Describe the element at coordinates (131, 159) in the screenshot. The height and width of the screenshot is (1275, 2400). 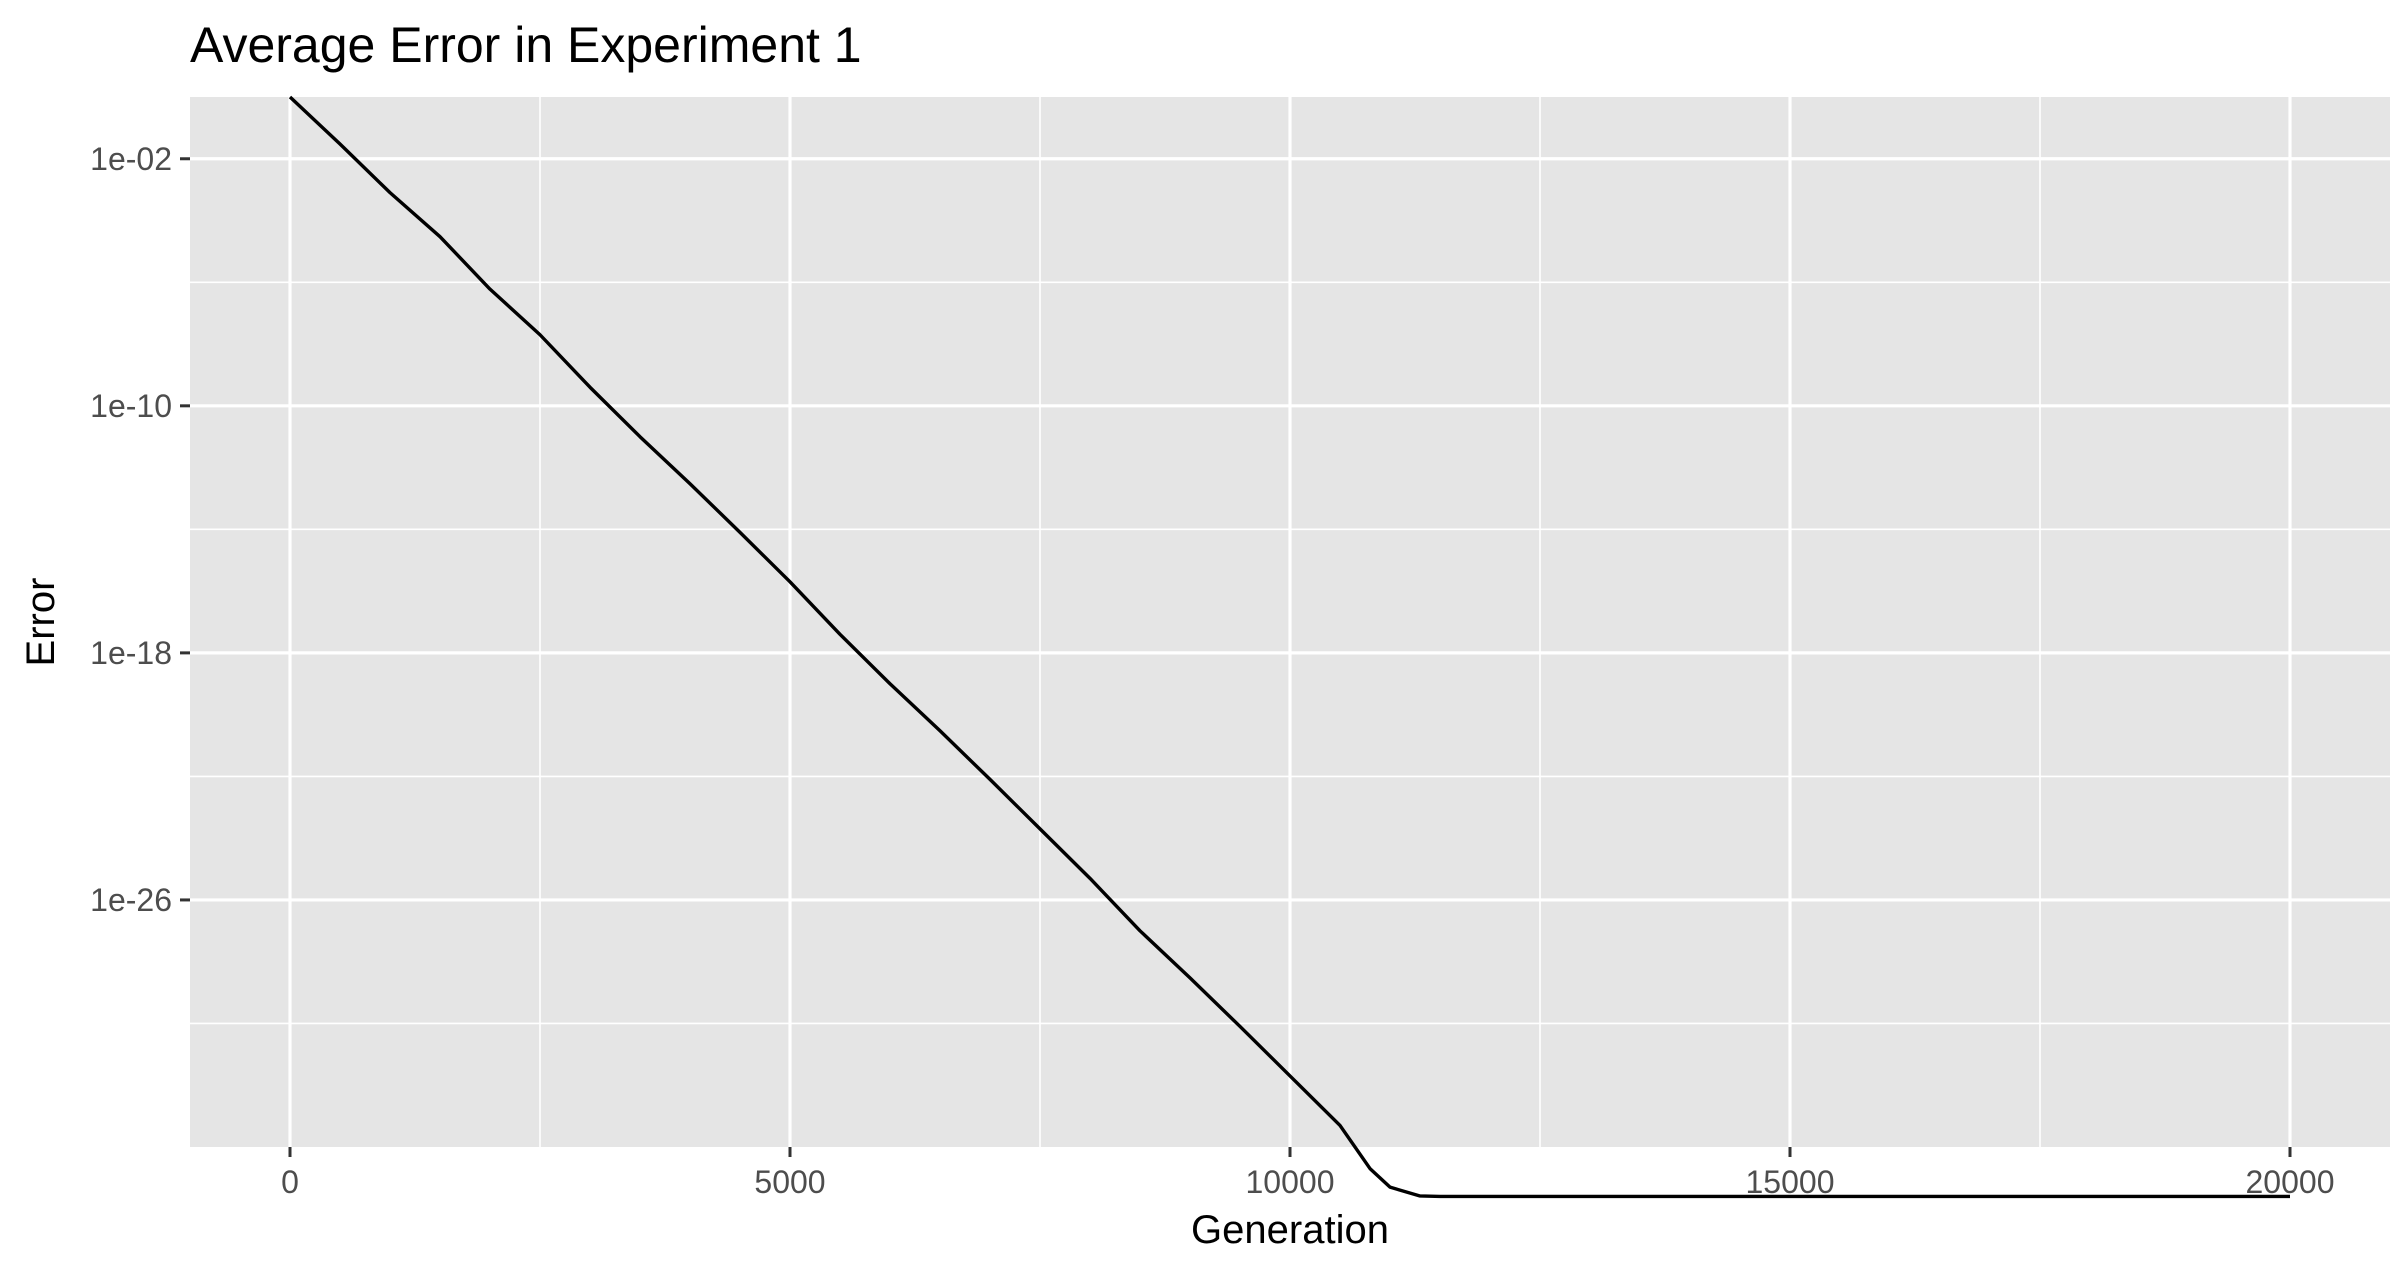
I see `y-tick-label: 1e-02` at that location.